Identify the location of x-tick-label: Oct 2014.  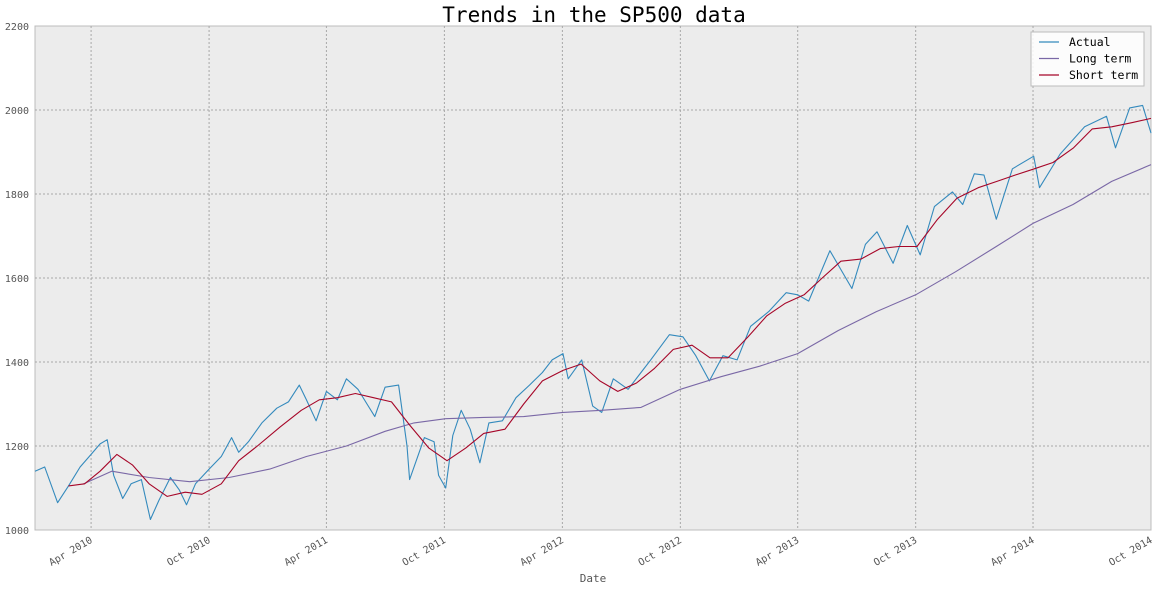
(1130, 552).